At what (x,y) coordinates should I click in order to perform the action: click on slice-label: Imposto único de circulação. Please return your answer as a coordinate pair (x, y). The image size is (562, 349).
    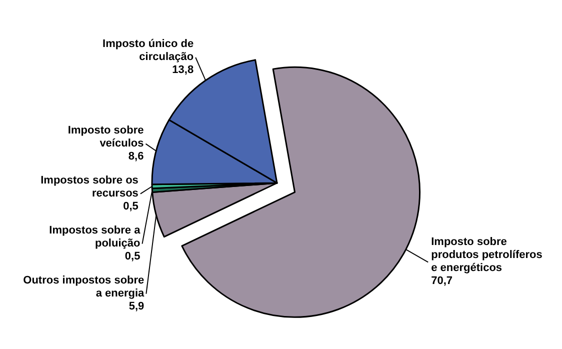
    Looking at the image, I should click on (148, 50).